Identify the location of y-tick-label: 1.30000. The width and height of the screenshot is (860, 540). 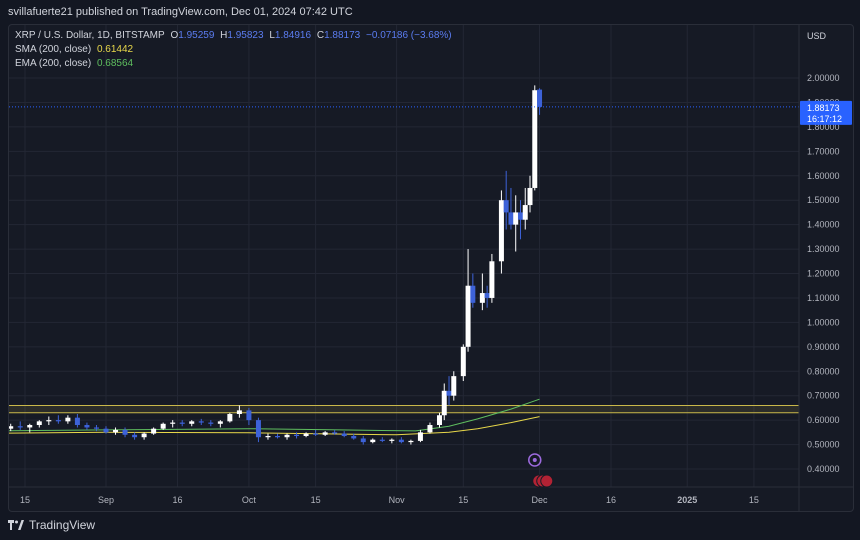
(823, 249).